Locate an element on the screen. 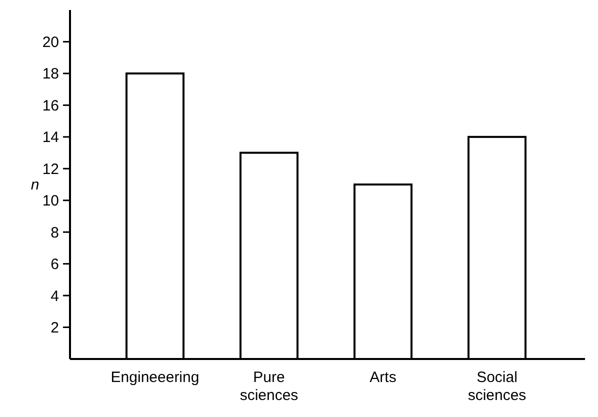 The width and height of the screenshot is (598, 417). y-tick-label: 2 is located at coordinates (54, 328).